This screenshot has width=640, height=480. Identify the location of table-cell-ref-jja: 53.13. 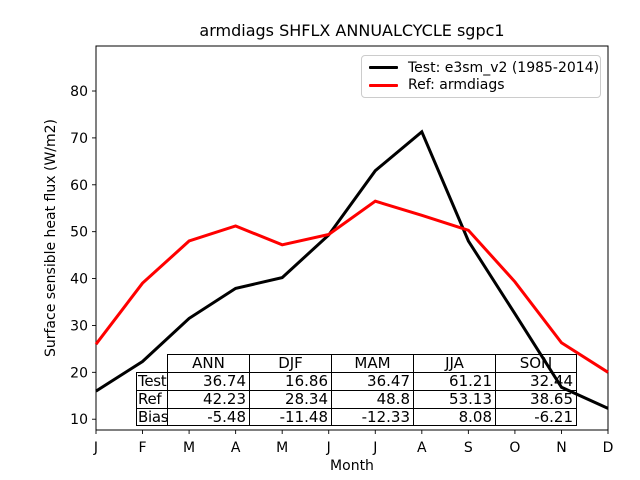
(454, 399).